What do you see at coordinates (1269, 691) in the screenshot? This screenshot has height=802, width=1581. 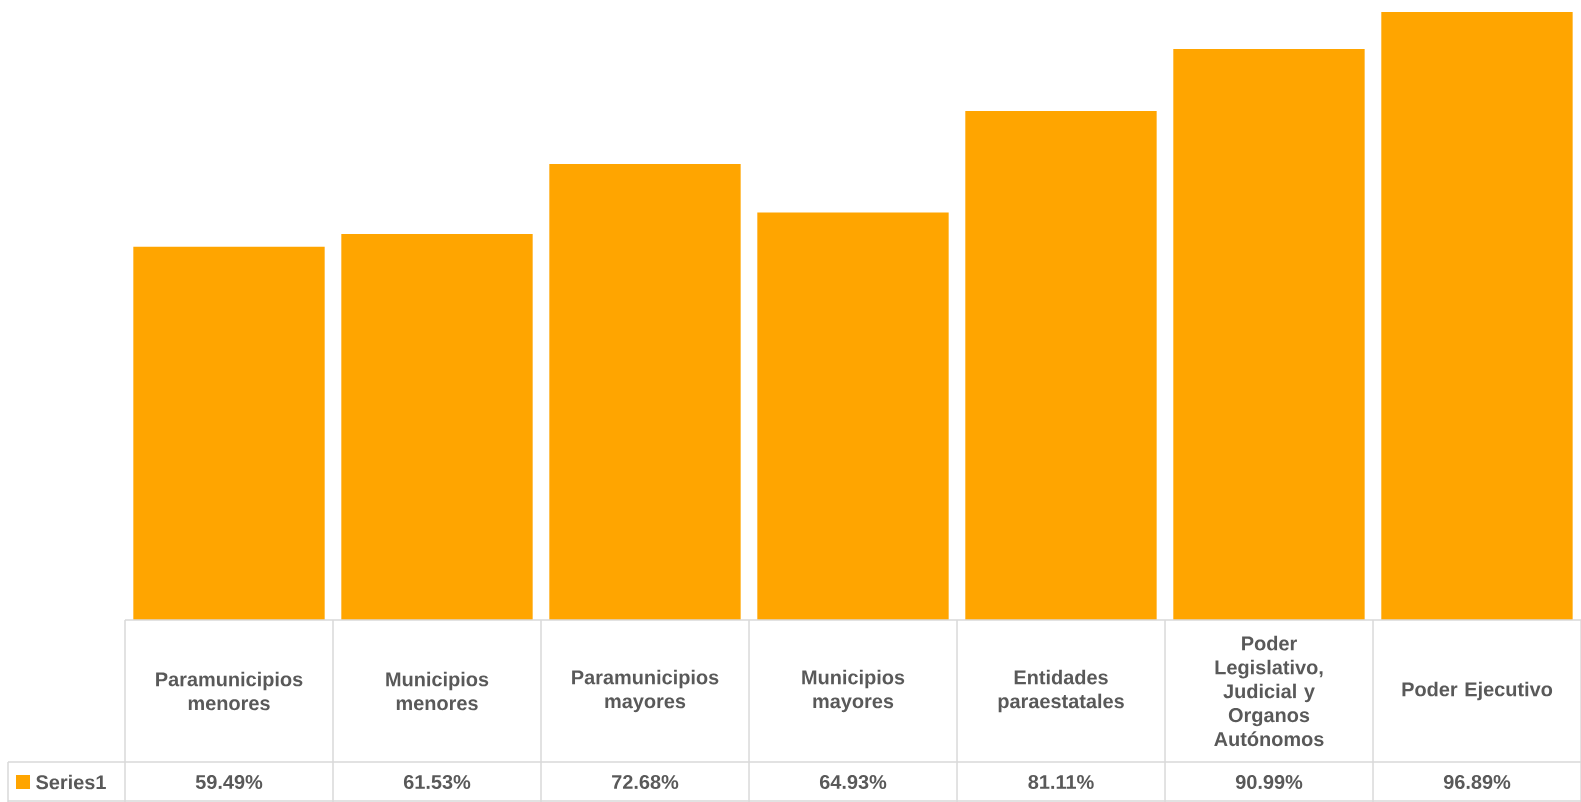 I see `x-tick-label: Poder Legislativo, Judicial y Organos Autónomos` at bounding box center [1269, 691].